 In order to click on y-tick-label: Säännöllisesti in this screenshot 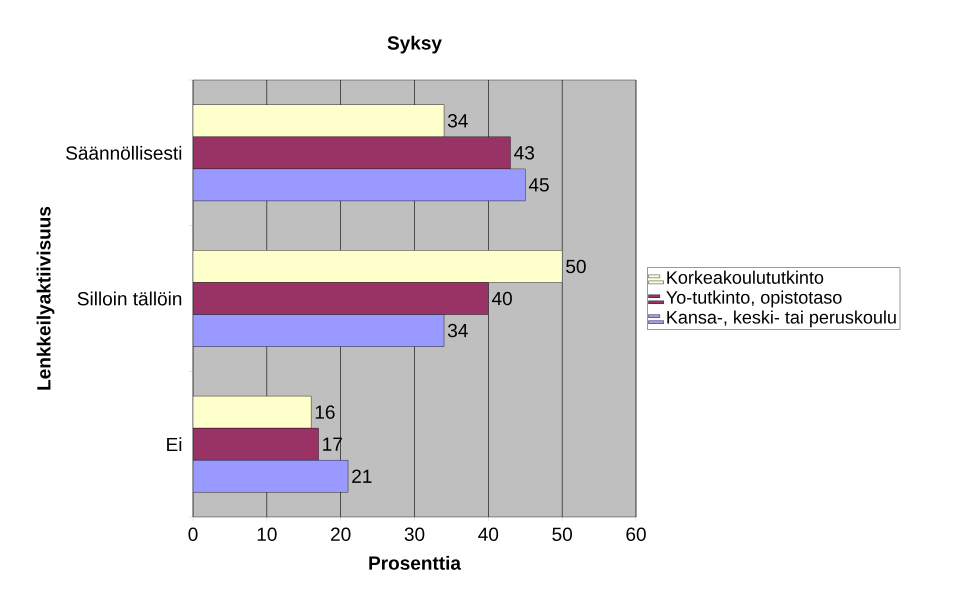, I will do `click(124, 153)`.